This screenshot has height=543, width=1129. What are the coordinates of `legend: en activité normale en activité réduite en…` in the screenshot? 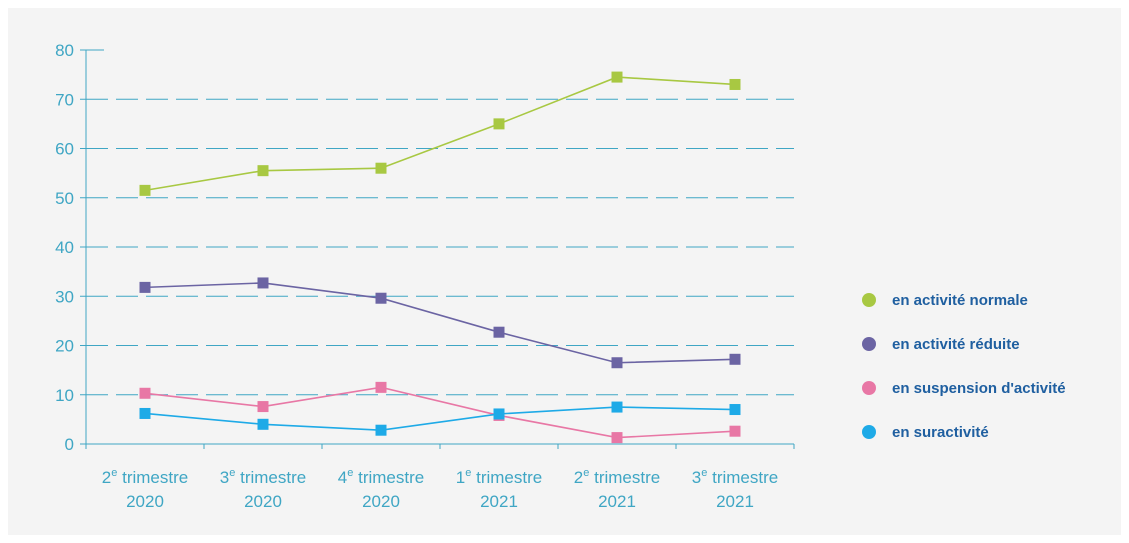 It's located at (964, 366).